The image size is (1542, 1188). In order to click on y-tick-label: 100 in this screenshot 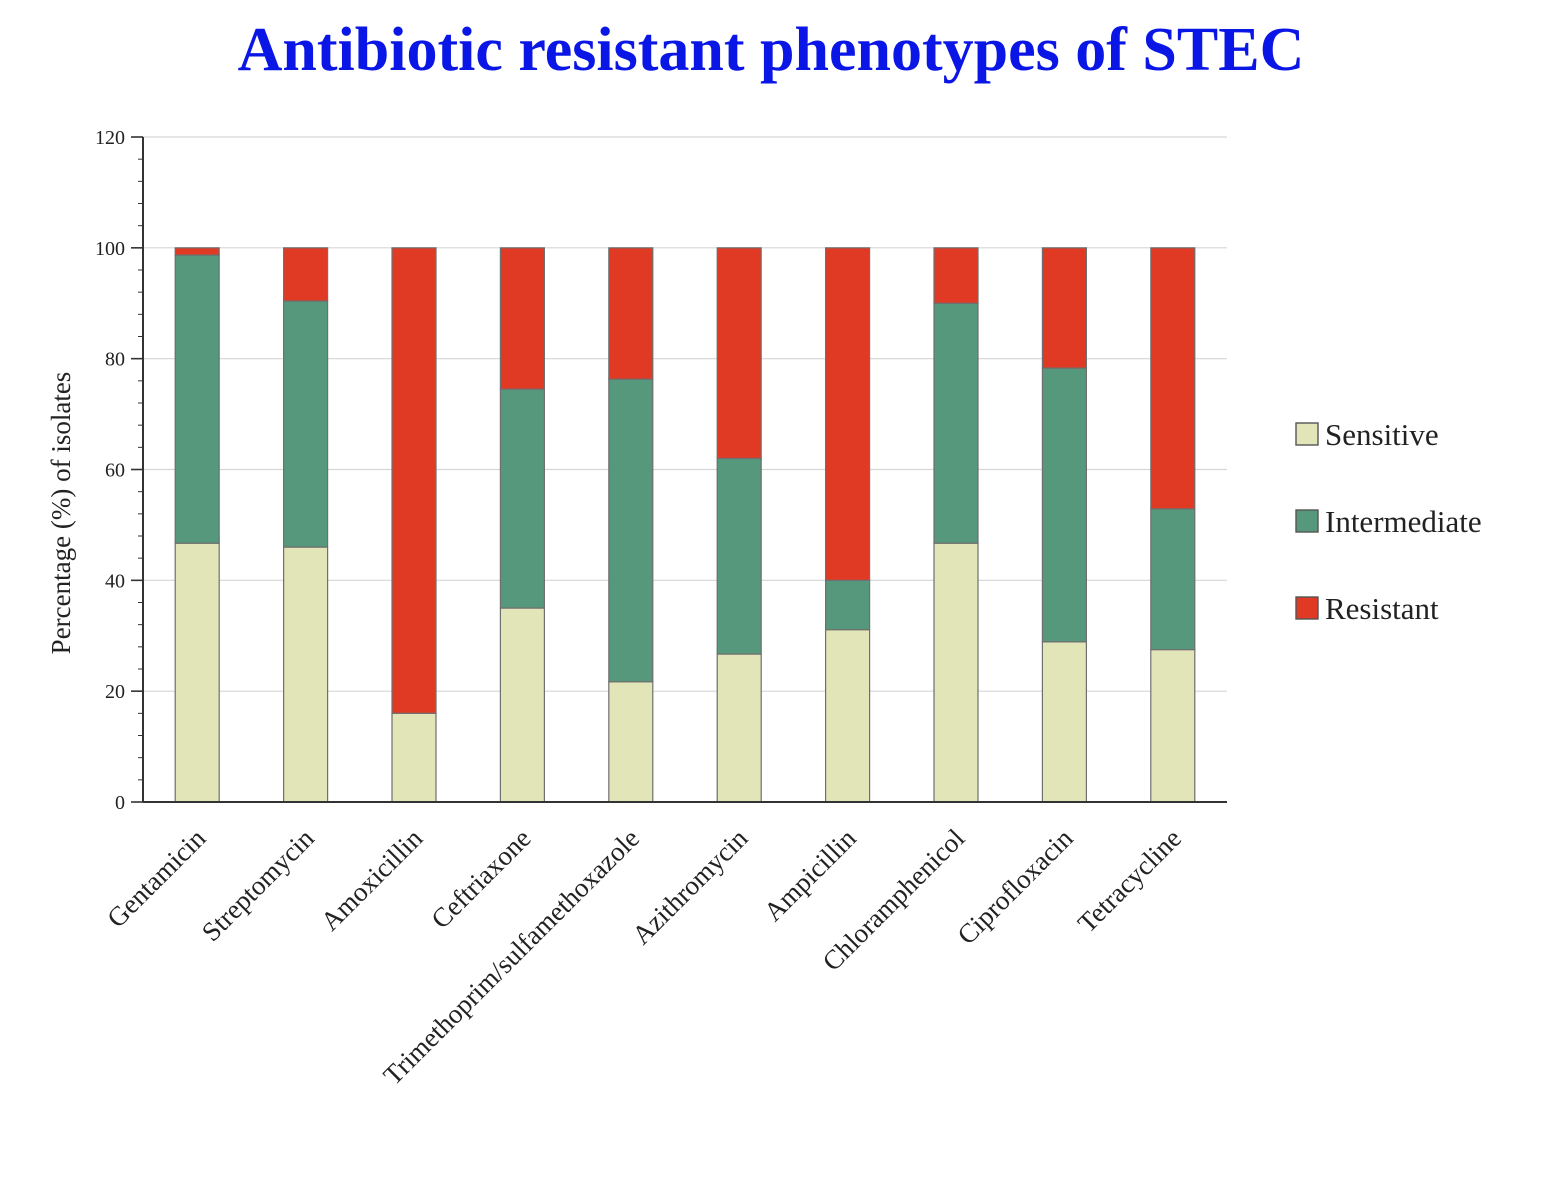, I will do `click(110, 249)`.